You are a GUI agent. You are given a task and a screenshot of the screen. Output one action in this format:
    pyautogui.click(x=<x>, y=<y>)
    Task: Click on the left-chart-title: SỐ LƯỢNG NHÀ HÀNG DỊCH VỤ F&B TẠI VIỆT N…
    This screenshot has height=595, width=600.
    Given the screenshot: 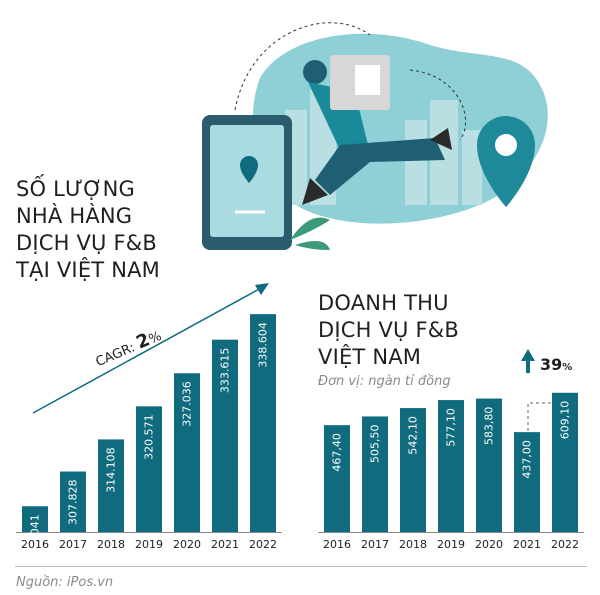 What is the action you would take?
    pyautogui.click(x=88, y=229)
    